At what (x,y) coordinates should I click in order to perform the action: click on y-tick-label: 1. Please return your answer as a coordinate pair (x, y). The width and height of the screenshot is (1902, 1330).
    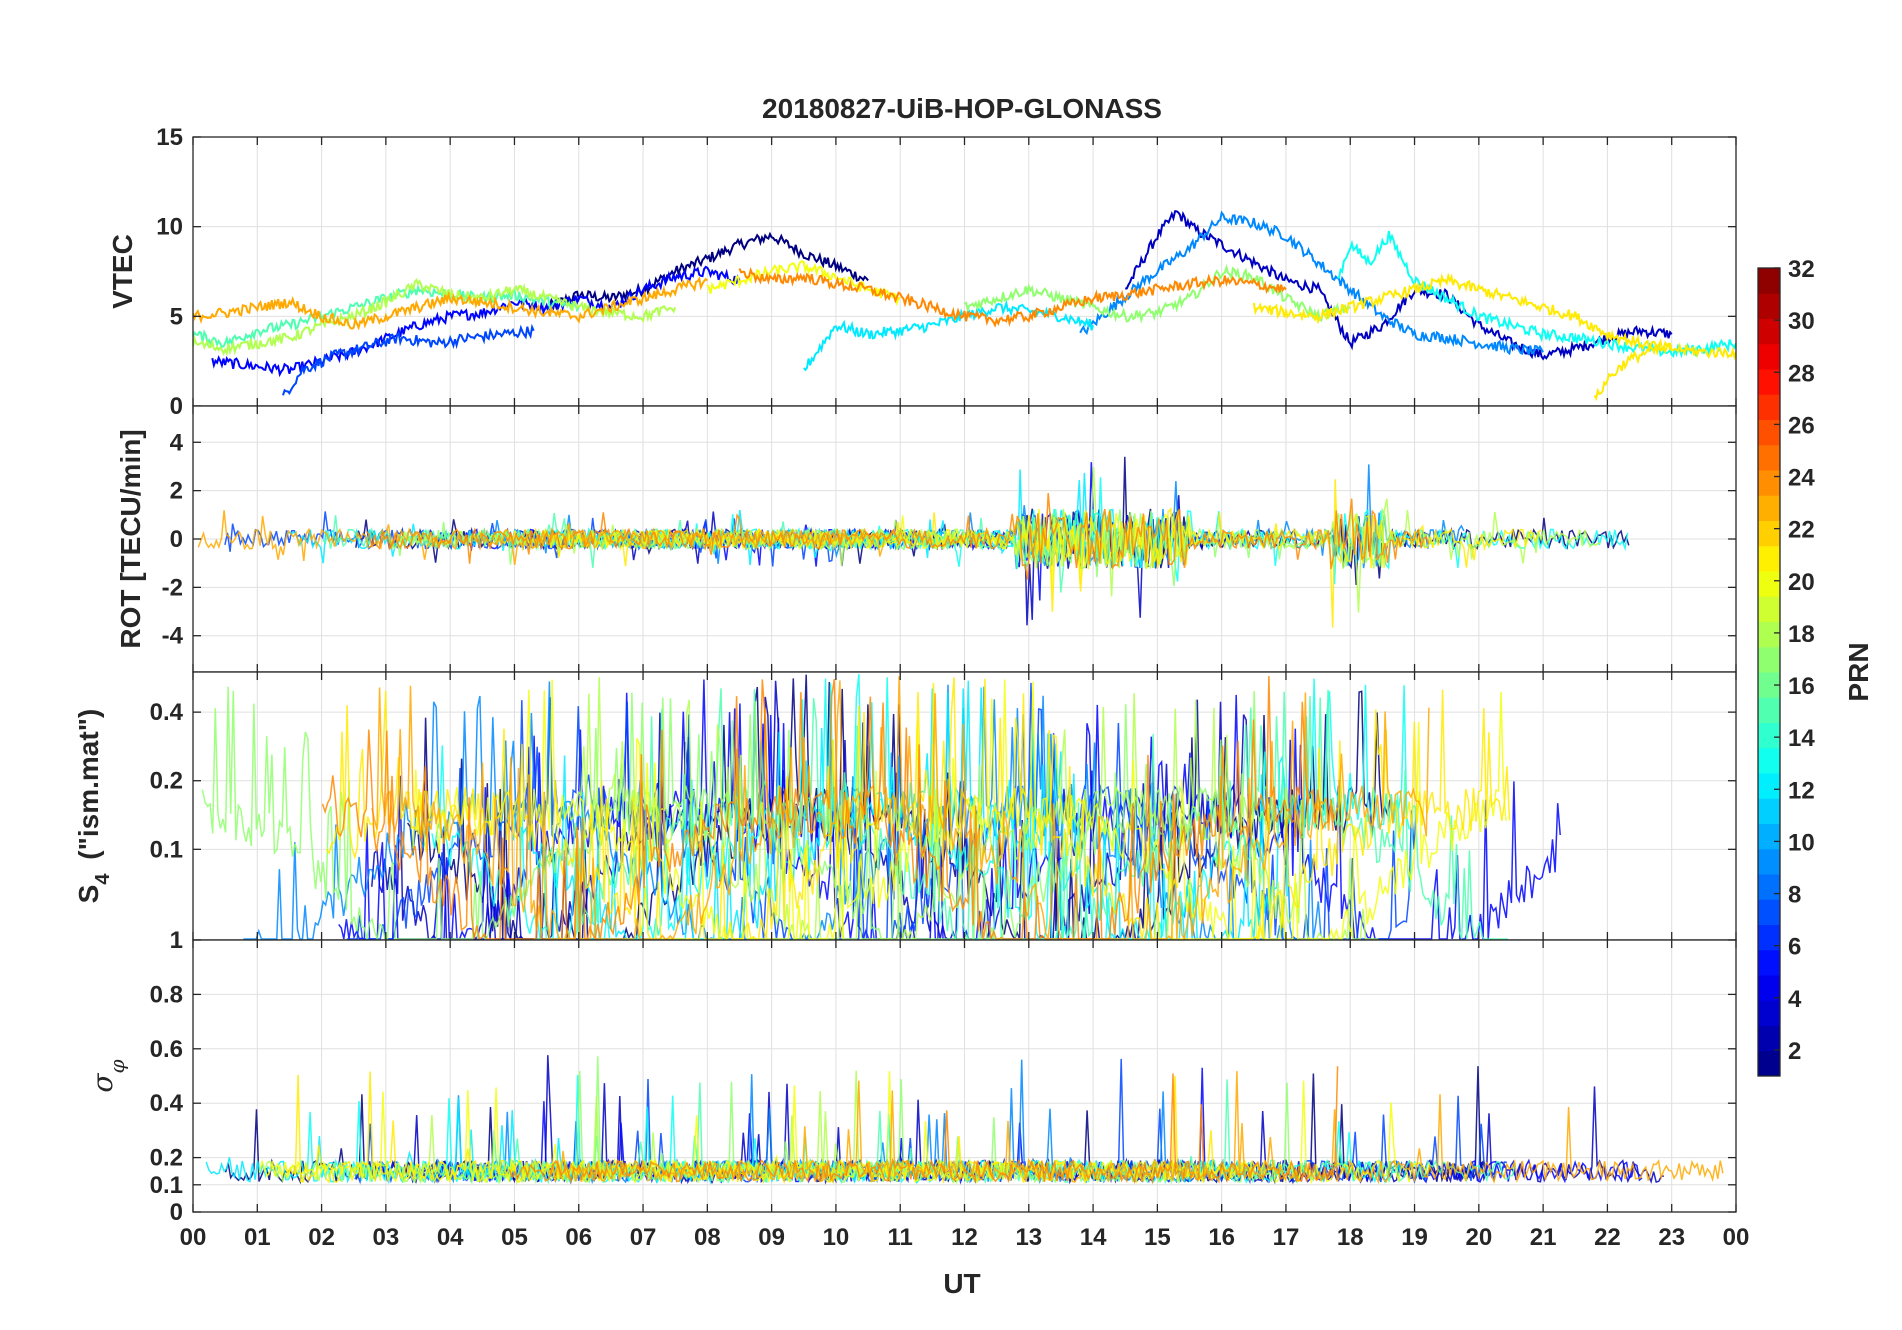
    Looking at the image, I should click on (176, 940).